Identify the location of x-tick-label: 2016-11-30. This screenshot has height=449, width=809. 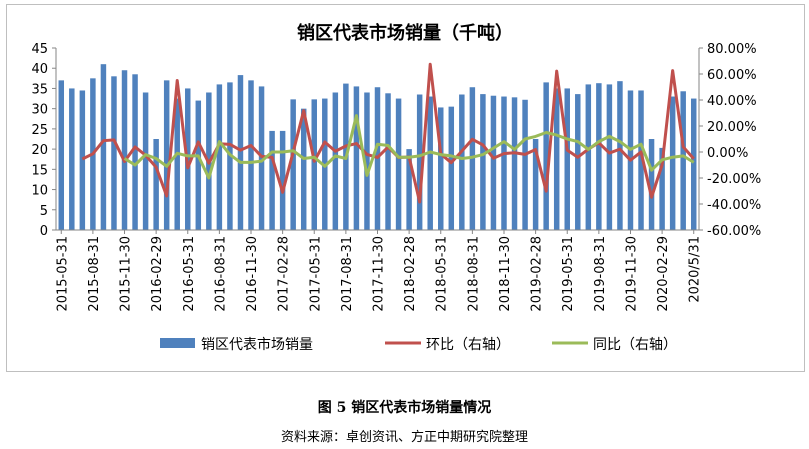
(252, 274).